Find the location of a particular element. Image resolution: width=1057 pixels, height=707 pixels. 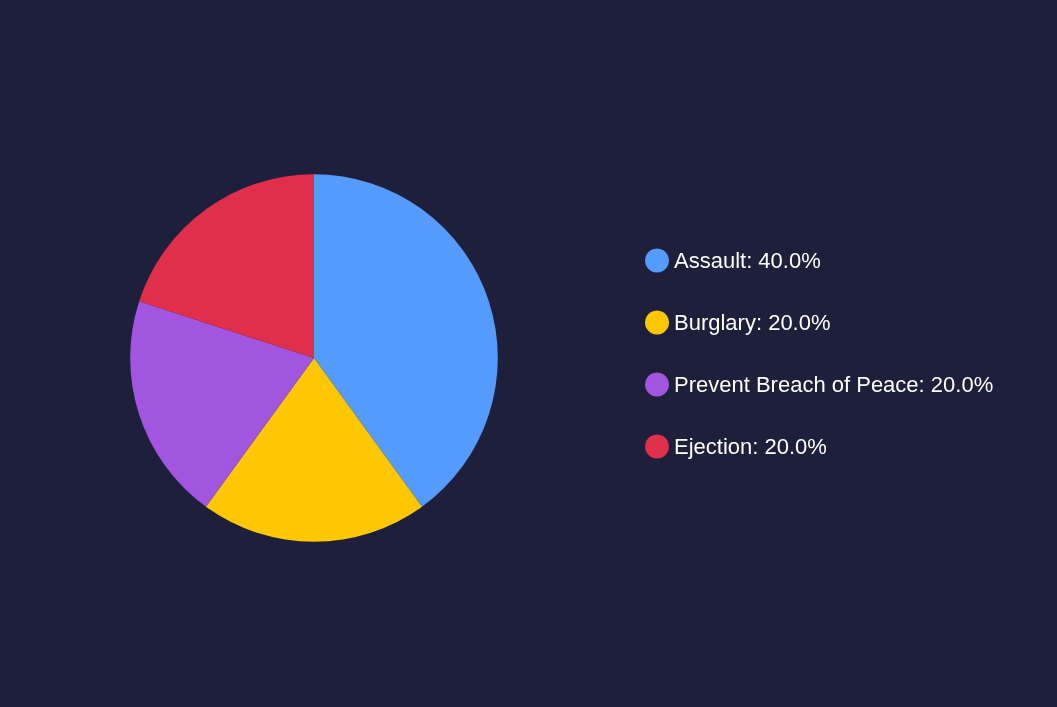

legend-label: Burglary: 20.0% is located at coordinates (752, 322).